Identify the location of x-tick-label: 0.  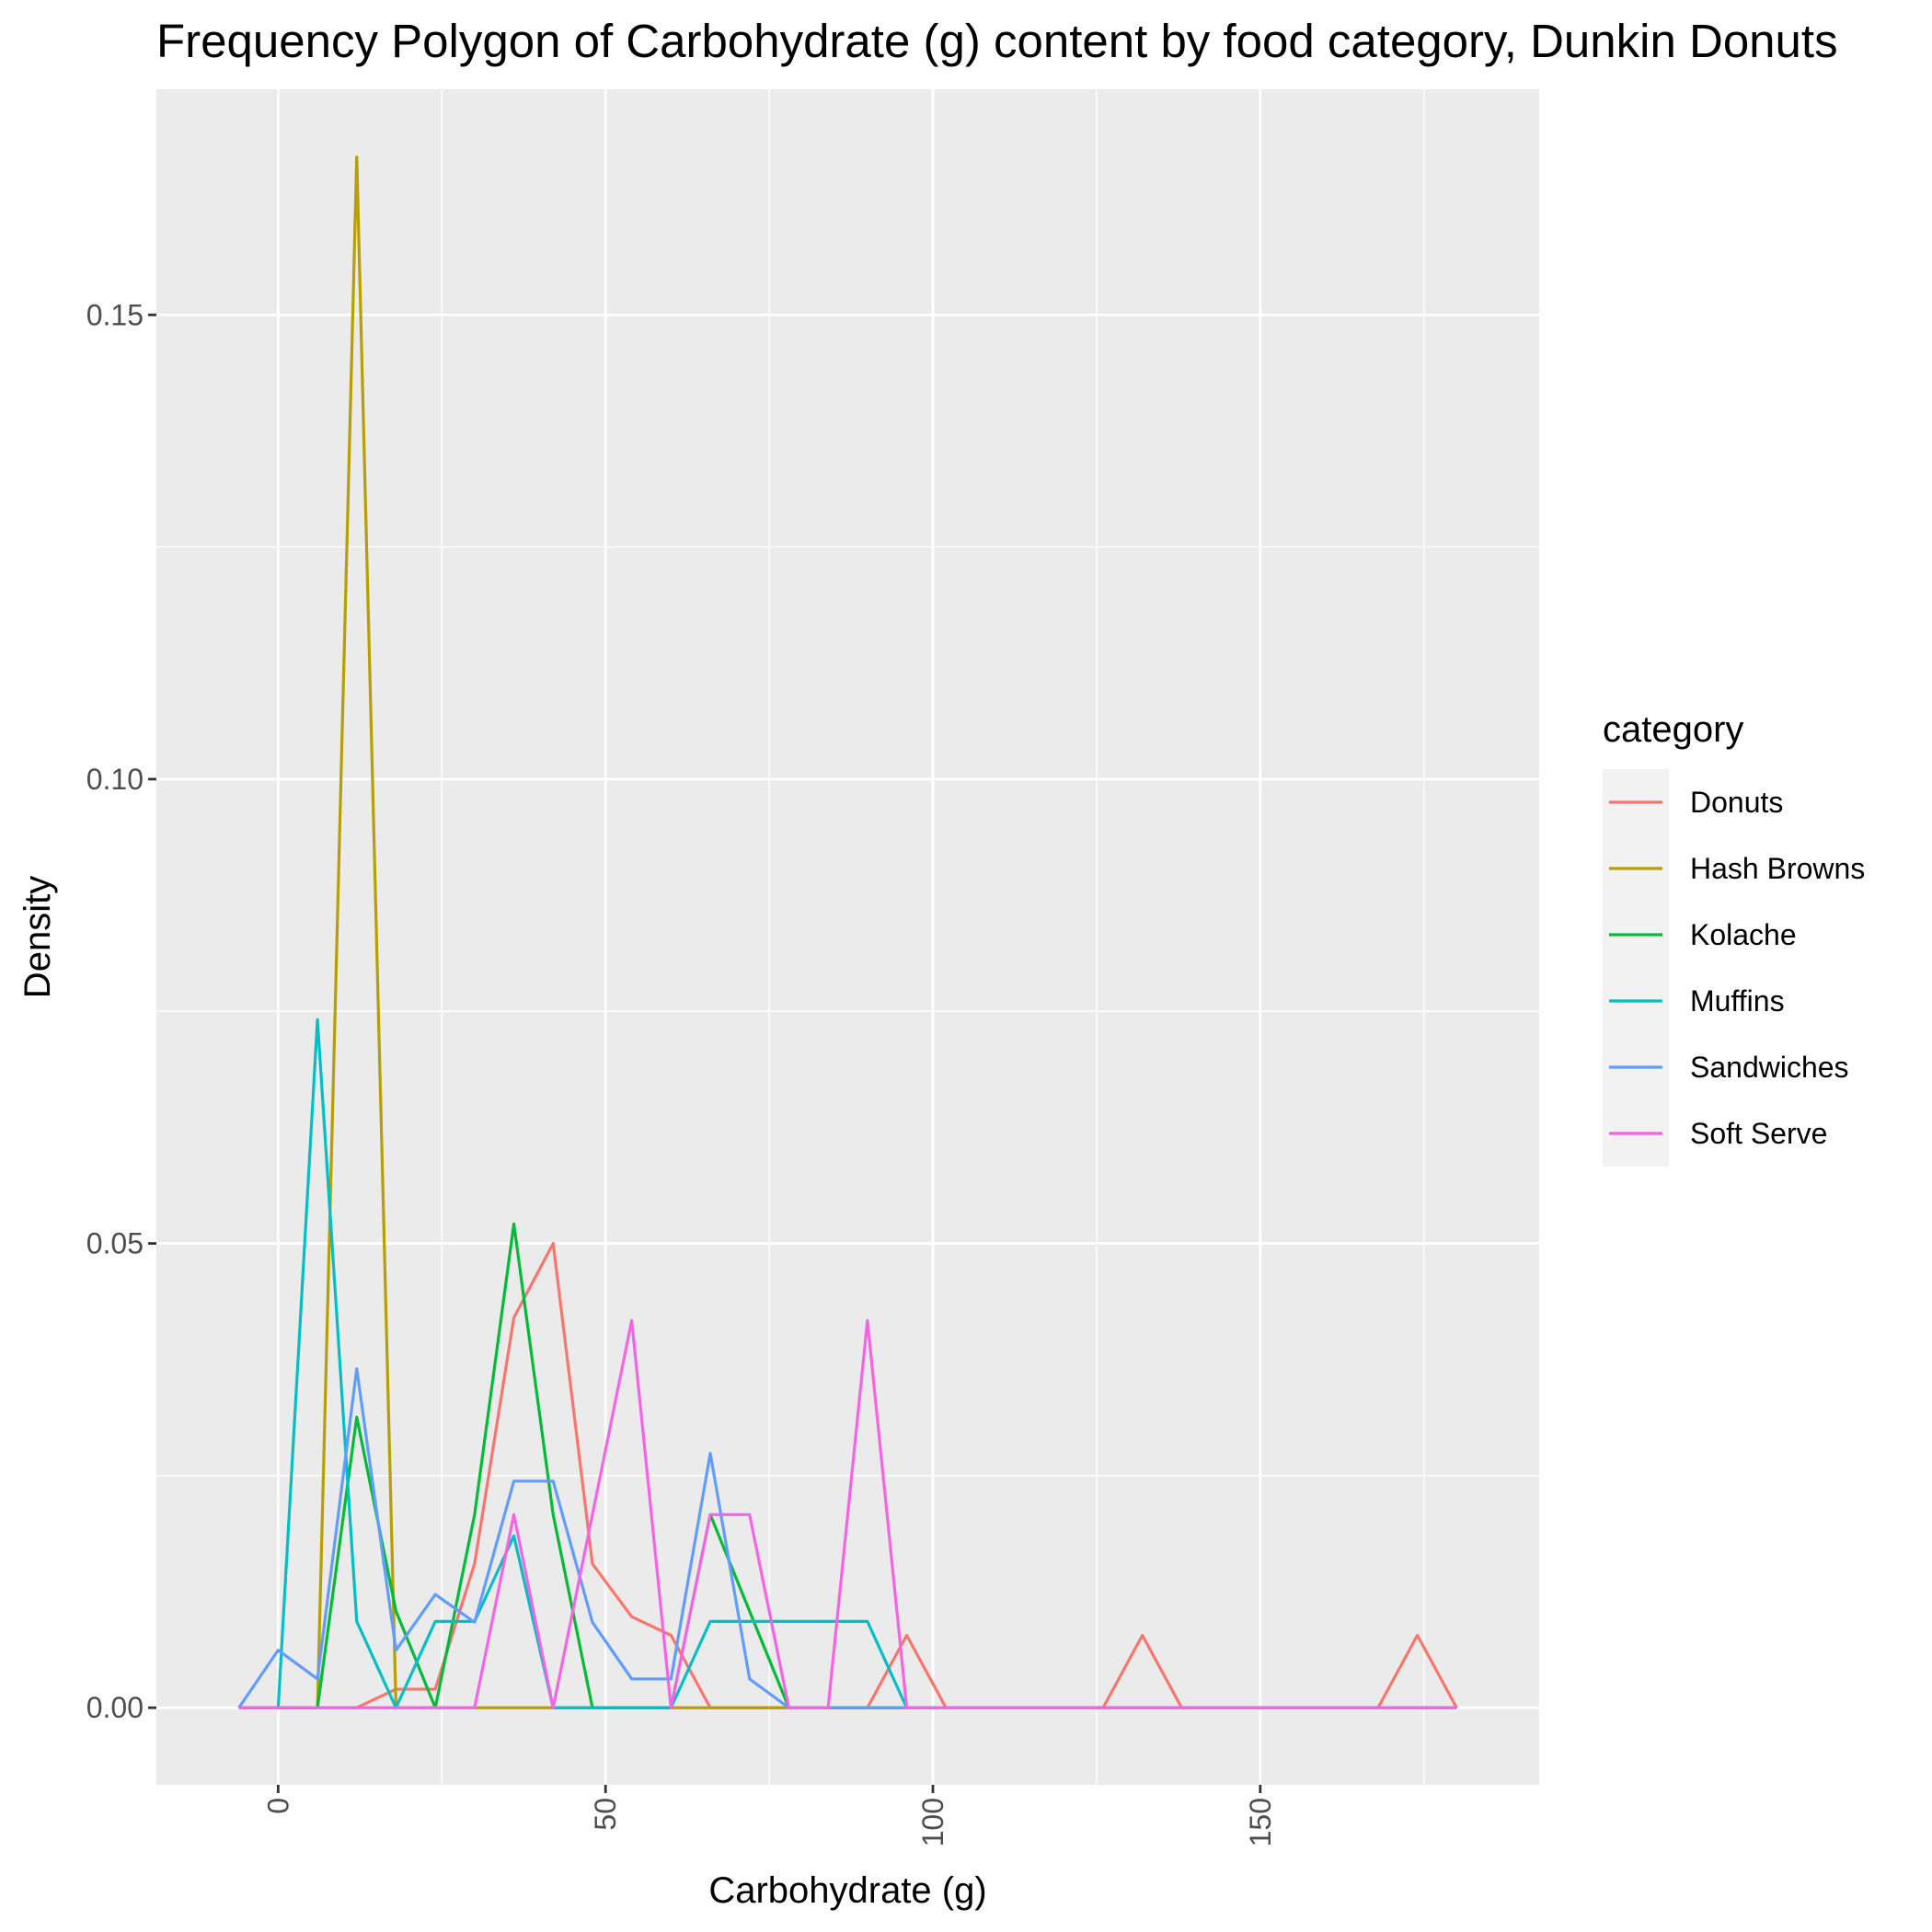
(277, 1806).